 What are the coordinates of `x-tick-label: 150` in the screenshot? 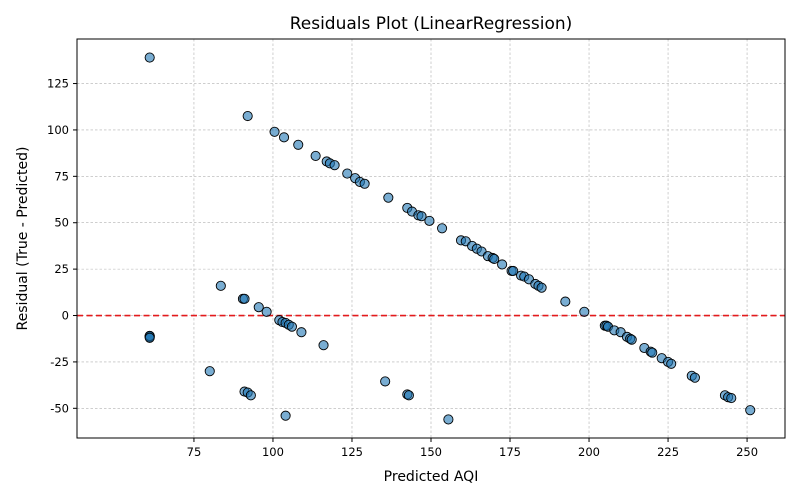 It's located at (431, 452).